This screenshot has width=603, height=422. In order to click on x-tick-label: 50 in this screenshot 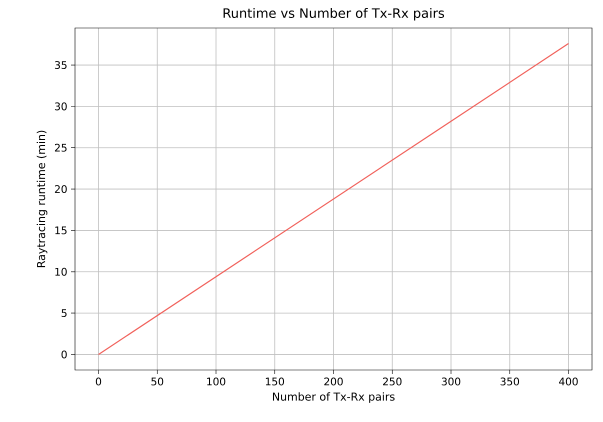, I will do `click(157, 382)`.